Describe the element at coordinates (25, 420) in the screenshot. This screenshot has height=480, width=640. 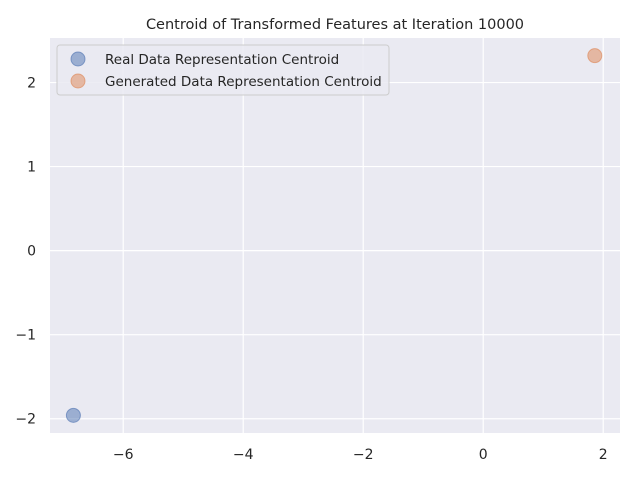
I see `y-tick-label: −2` at that location.